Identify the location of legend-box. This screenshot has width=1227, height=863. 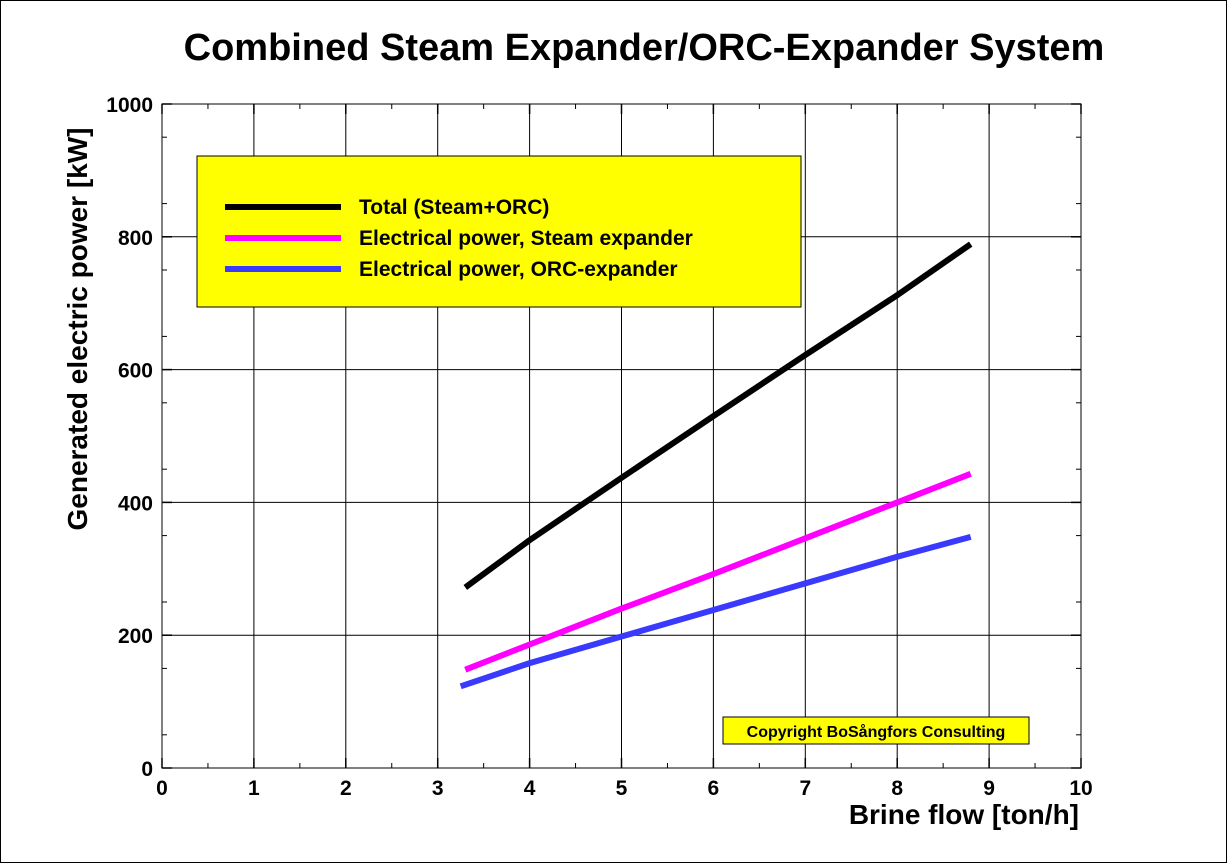
(499, 231).